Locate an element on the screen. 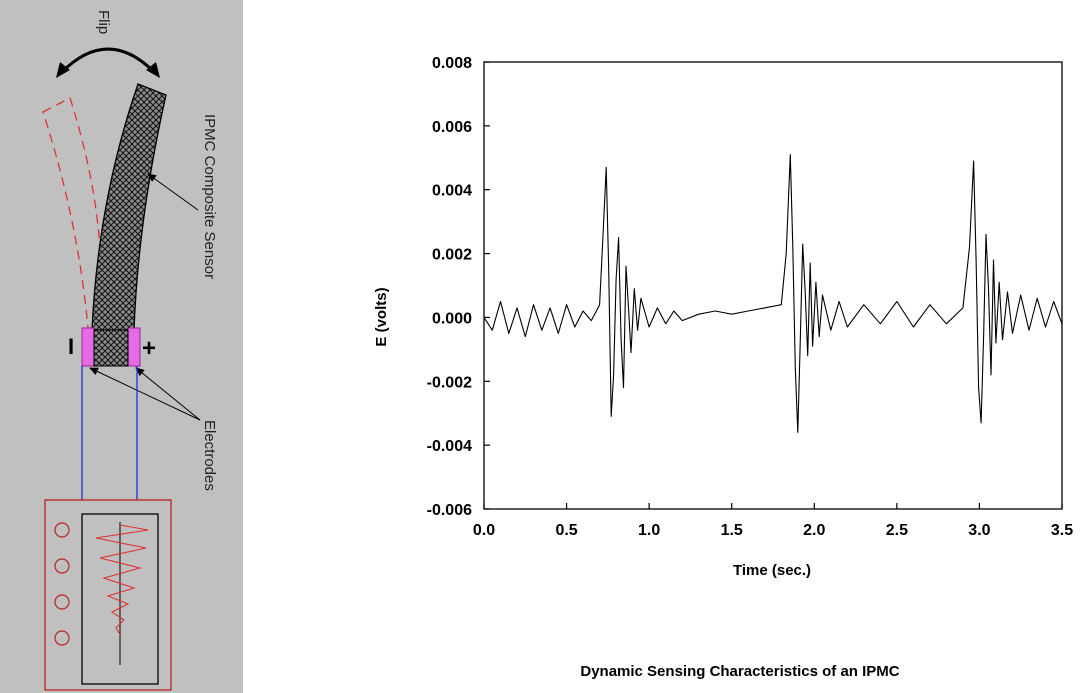 This screenshot has width=1090, height=693. y-axis-label: E (volts) is located at coordinates (381, 316).